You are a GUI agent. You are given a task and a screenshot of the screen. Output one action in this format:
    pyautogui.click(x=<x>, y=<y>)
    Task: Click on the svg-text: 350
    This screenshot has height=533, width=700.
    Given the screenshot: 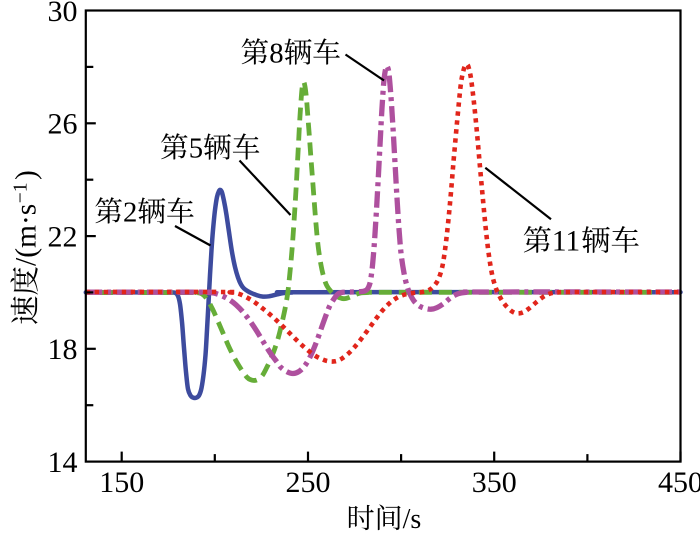 What is the action you would take?
    pyautogui.click(x=494, y=482)
    